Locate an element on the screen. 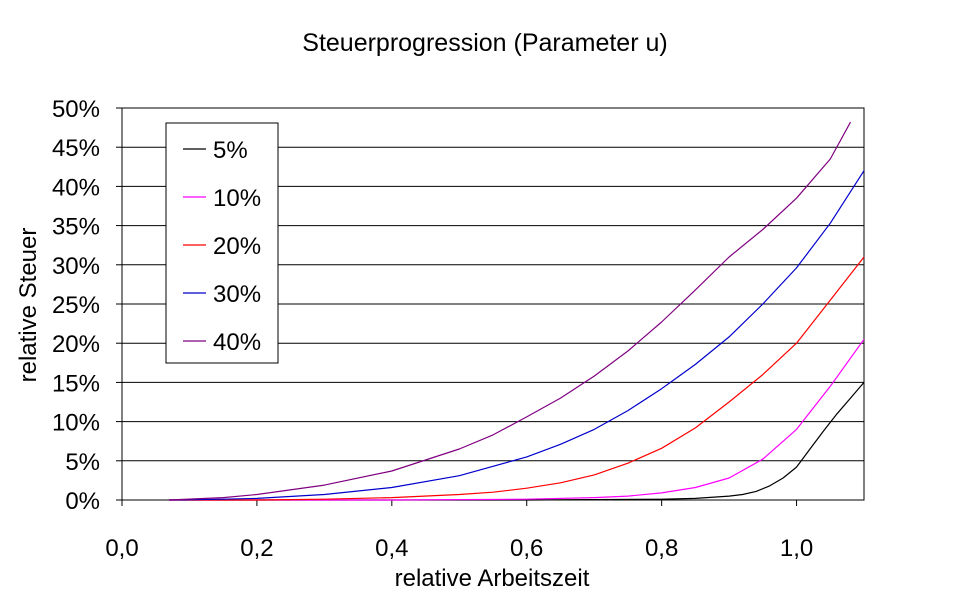 The width and height of the screenshot is (970, 604). x-tick-label: 0,4 is located at coordinates (391, 548).